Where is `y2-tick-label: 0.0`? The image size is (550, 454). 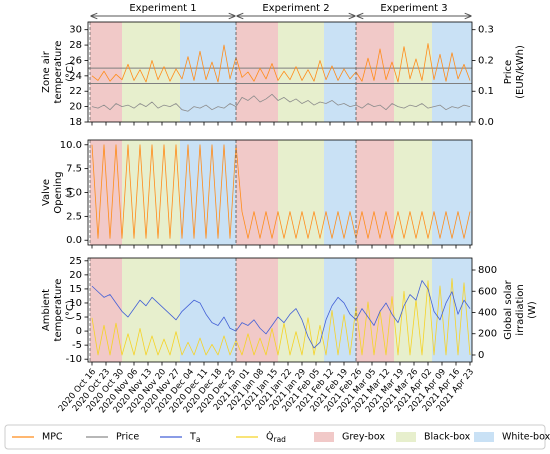
y2-tick-label: 0.0 is located at coordinates (486, 122).